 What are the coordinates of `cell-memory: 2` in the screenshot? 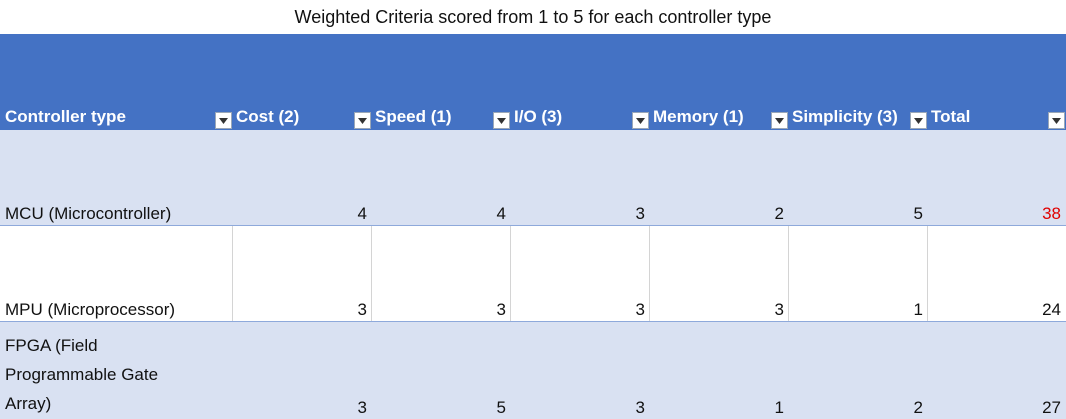 It's located at (779, 213).